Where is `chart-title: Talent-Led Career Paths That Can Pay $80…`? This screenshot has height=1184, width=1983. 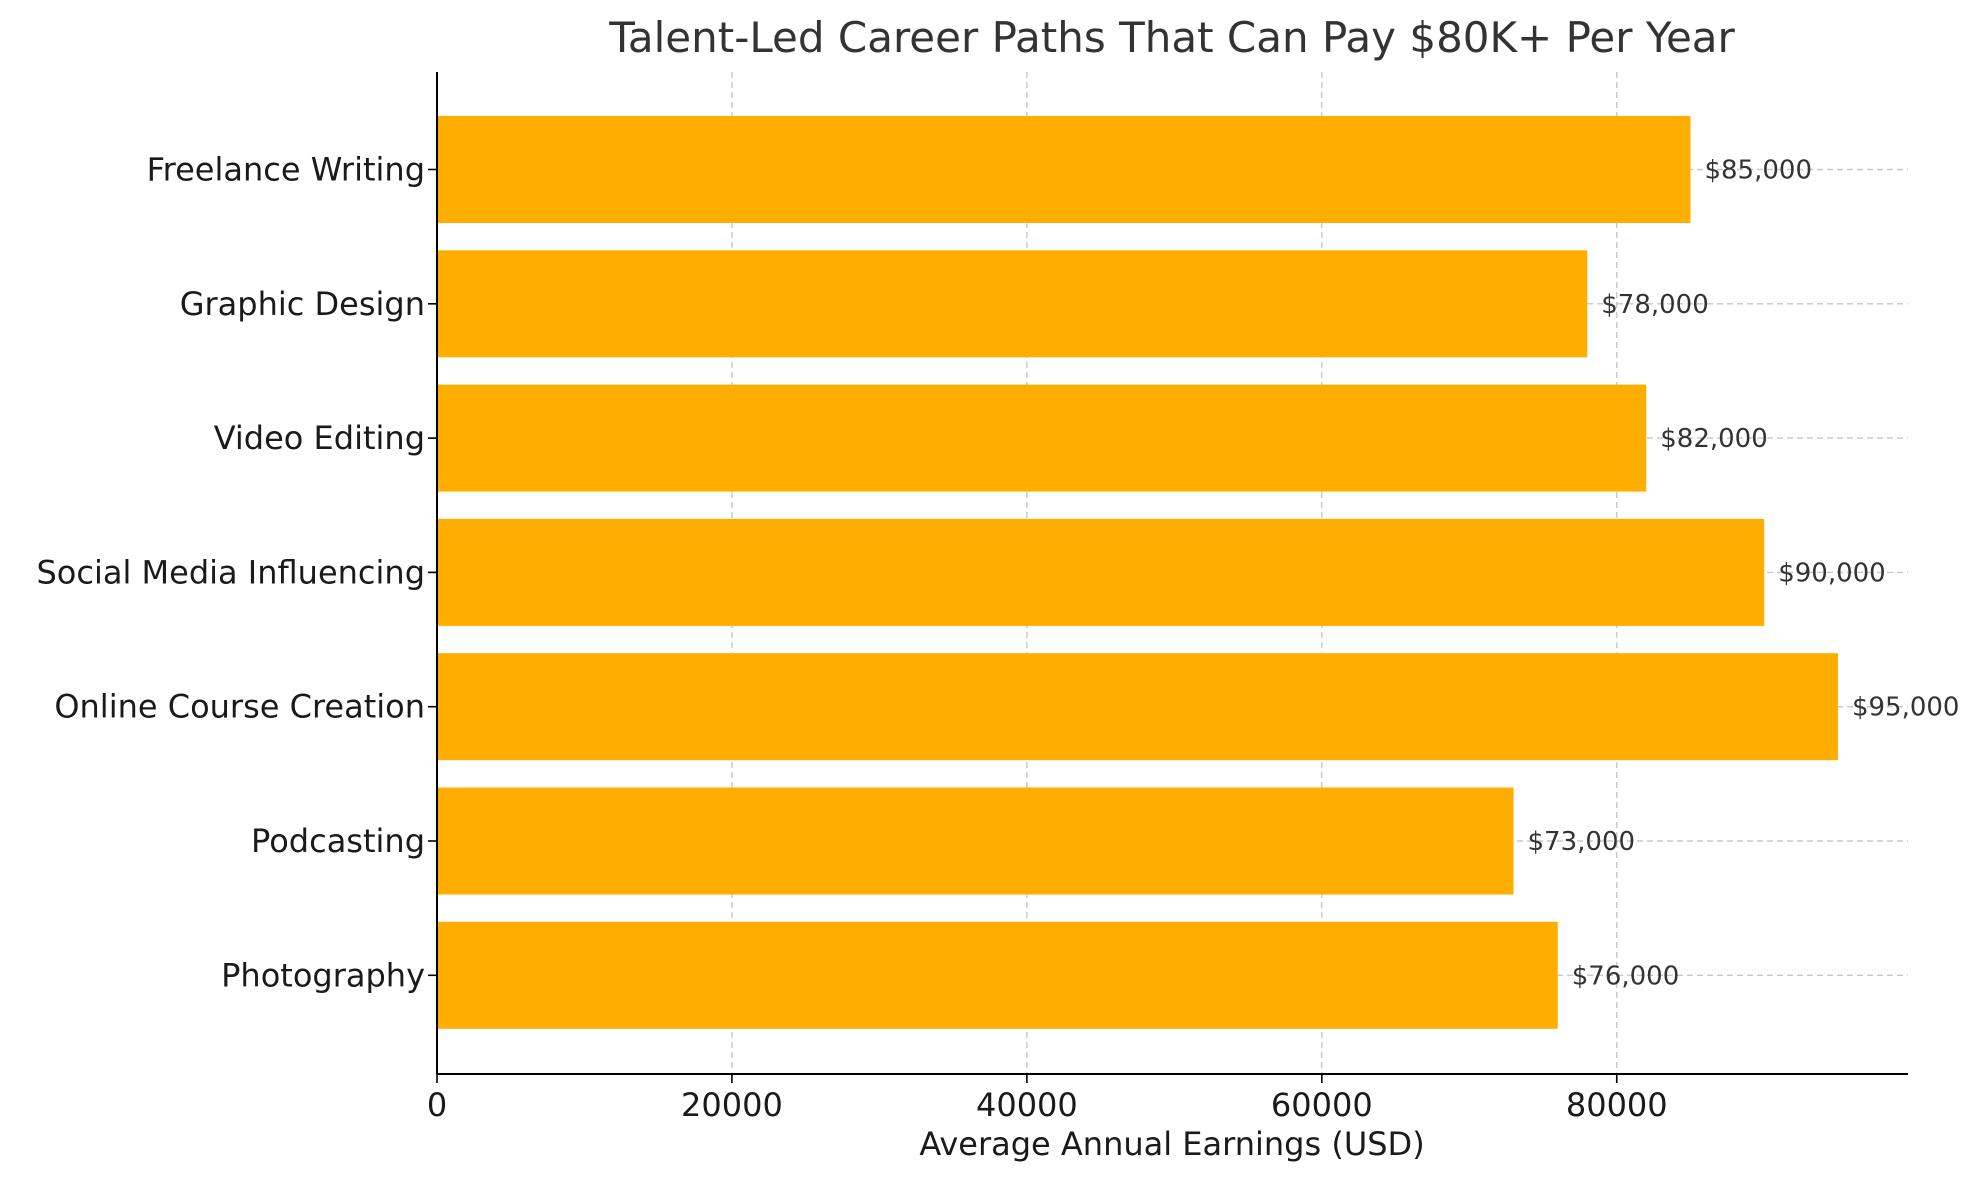 chart-title: Talent-Led Career Paths That Can Pay $80… is located at coordinates (1171, 37).